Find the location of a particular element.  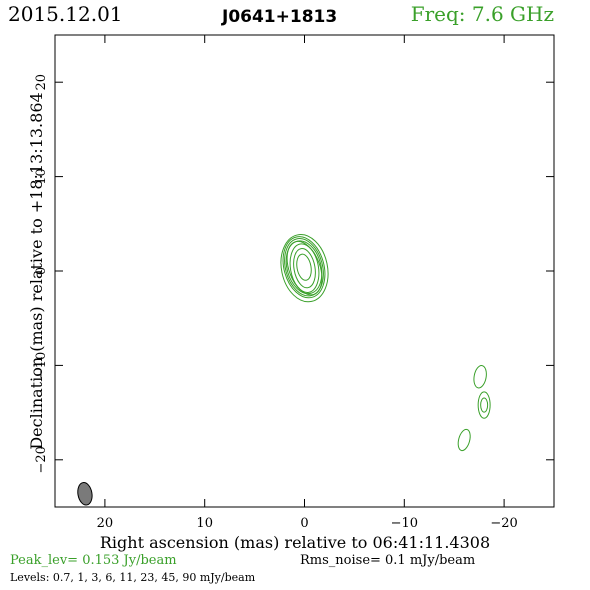

observation-date: 2015.12.01 is located at coordinates (65, 14).